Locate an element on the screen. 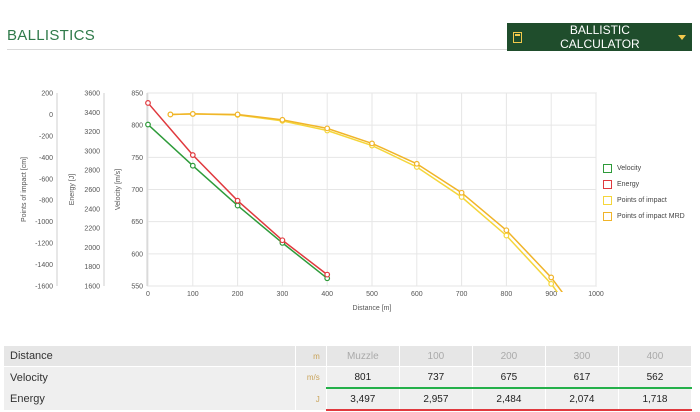 This screenshot has height=412, width=700. table-cell: 2,074 is located at coordinates (582, 399).